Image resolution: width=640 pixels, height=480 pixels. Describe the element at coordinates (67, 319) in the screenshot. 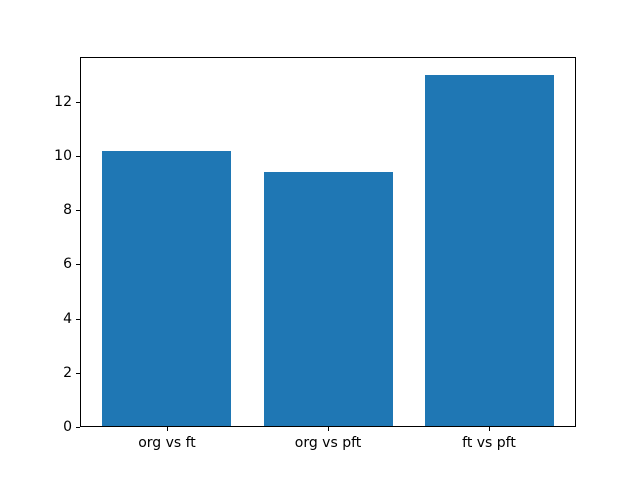

I see `y-tick-label: 4` at that location.